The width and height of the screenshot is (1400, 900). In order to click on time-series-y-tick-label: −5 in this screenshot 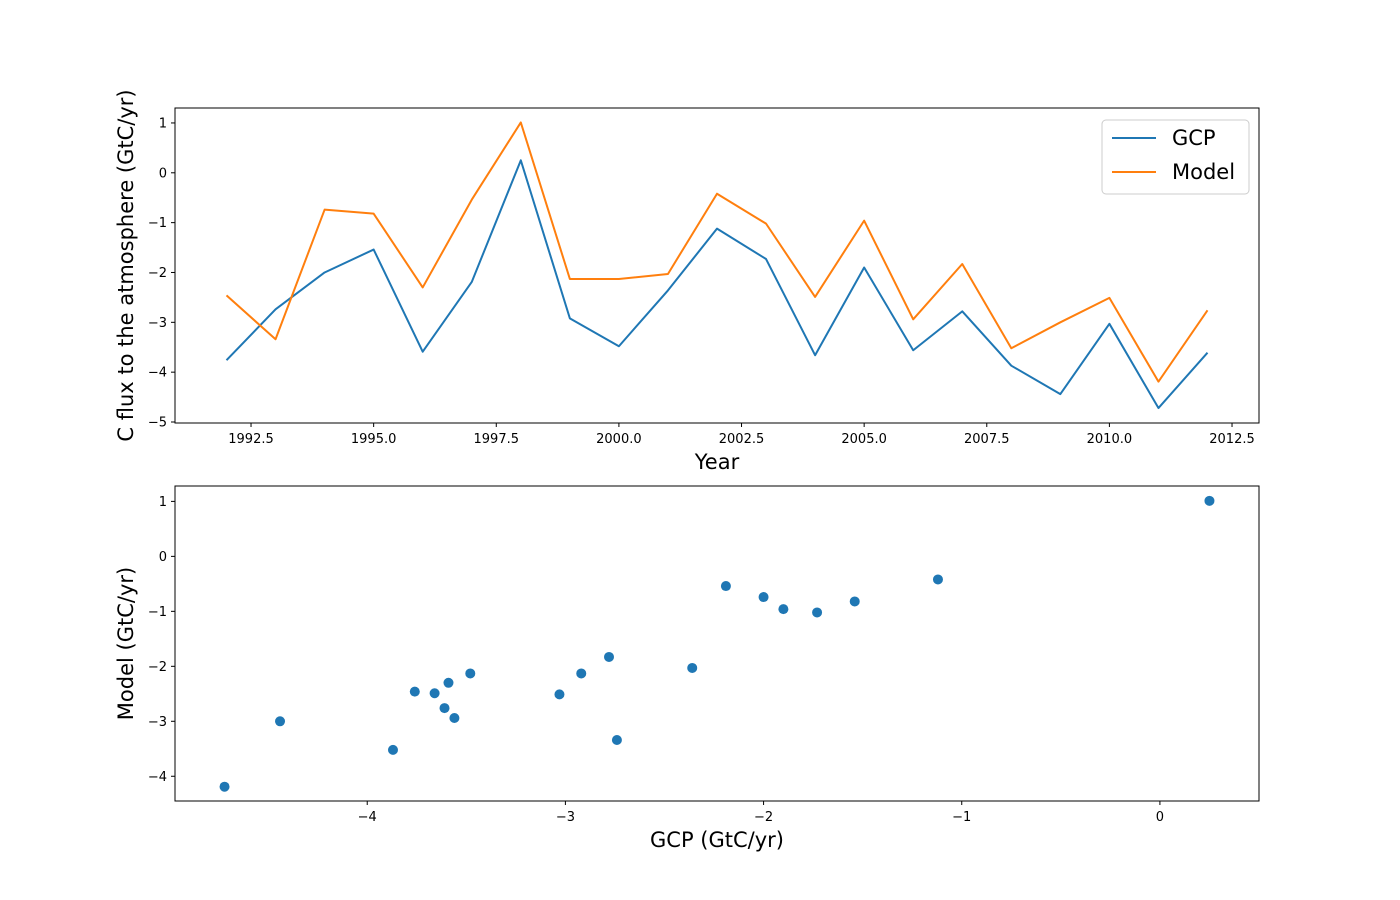, I will do `click(157, 423)`.